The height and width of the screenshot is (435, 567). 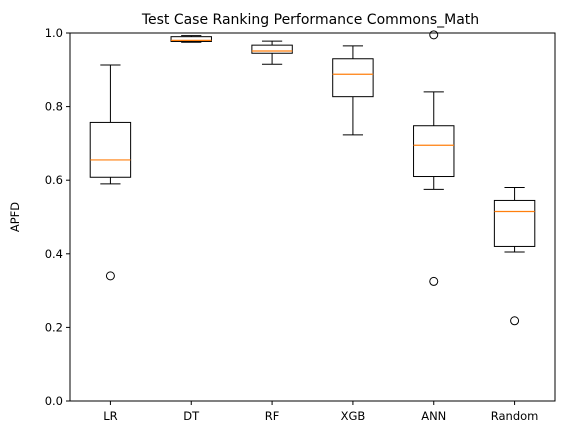 What do you see at coordinates (54, 33) in the screenshot?
I see `y-tick-label: 1.0` at bounding box center [54, 33].